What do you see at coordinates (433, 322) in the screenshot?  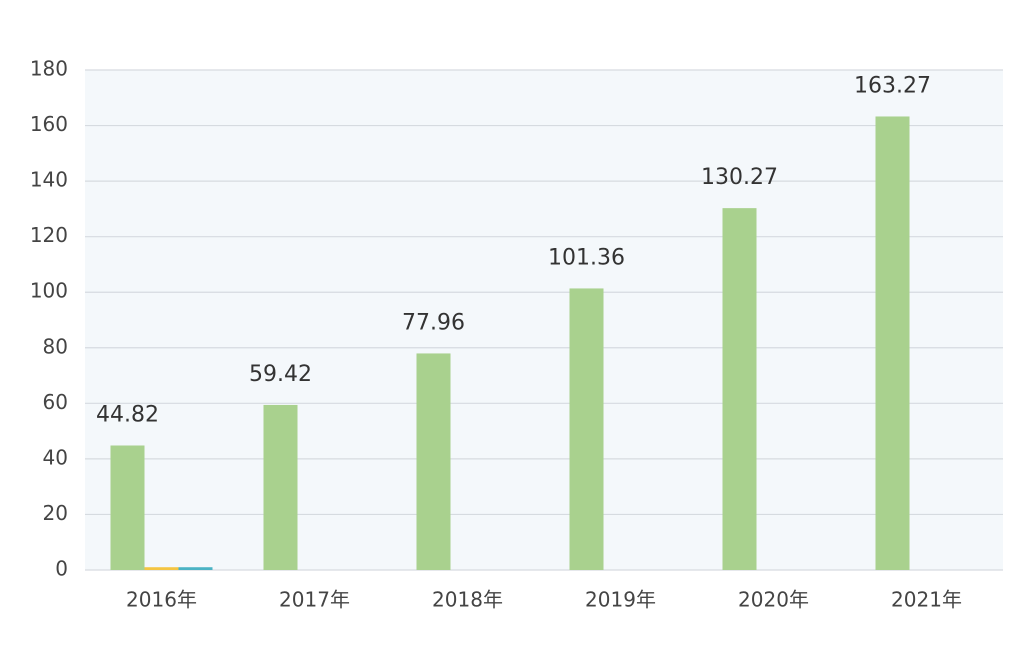 I see `value-label: 77.96` at bounding box center [433, 322].